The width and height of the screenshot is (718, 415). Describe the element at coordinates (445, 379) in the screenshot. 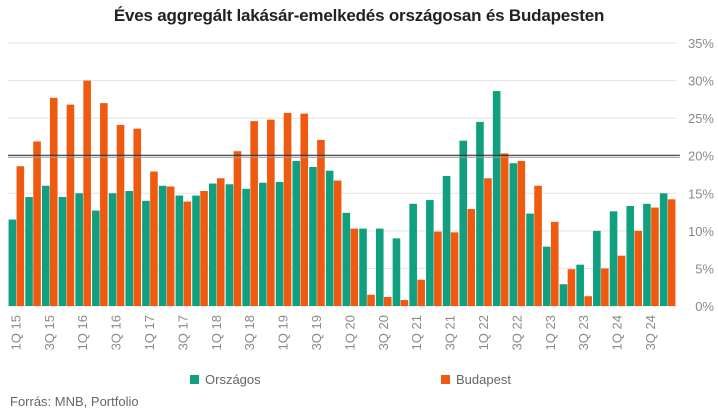

I see `legend-swatch-budapest` at that location.